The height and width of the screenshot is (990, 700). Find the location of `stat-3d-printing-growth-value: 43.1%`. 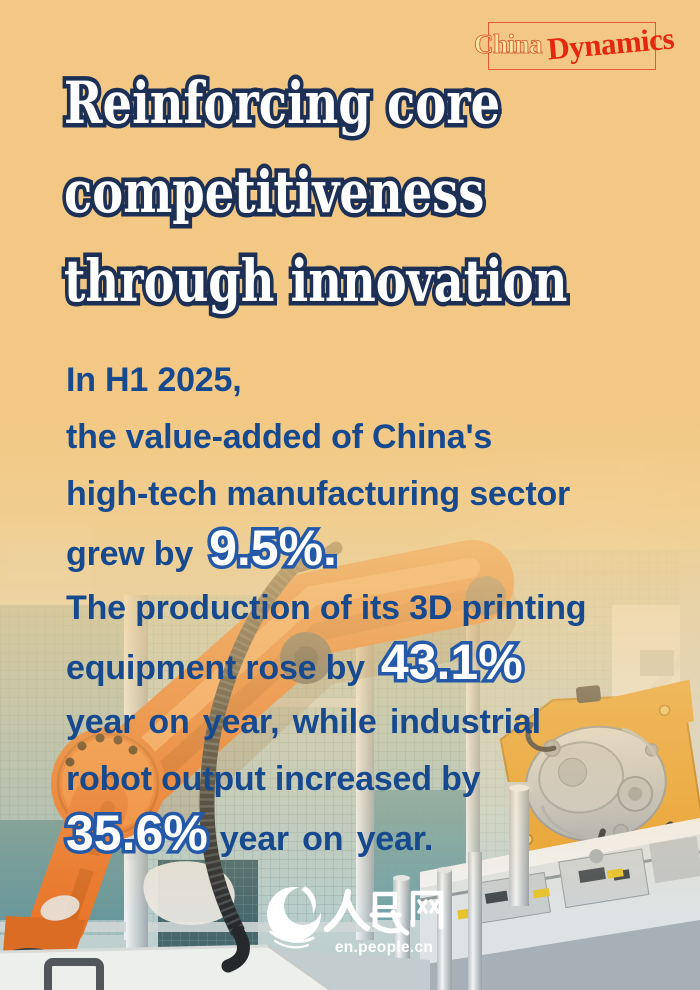

stat-3d-printing-growth-value: 43.1% is located at coordinates (451, 662).